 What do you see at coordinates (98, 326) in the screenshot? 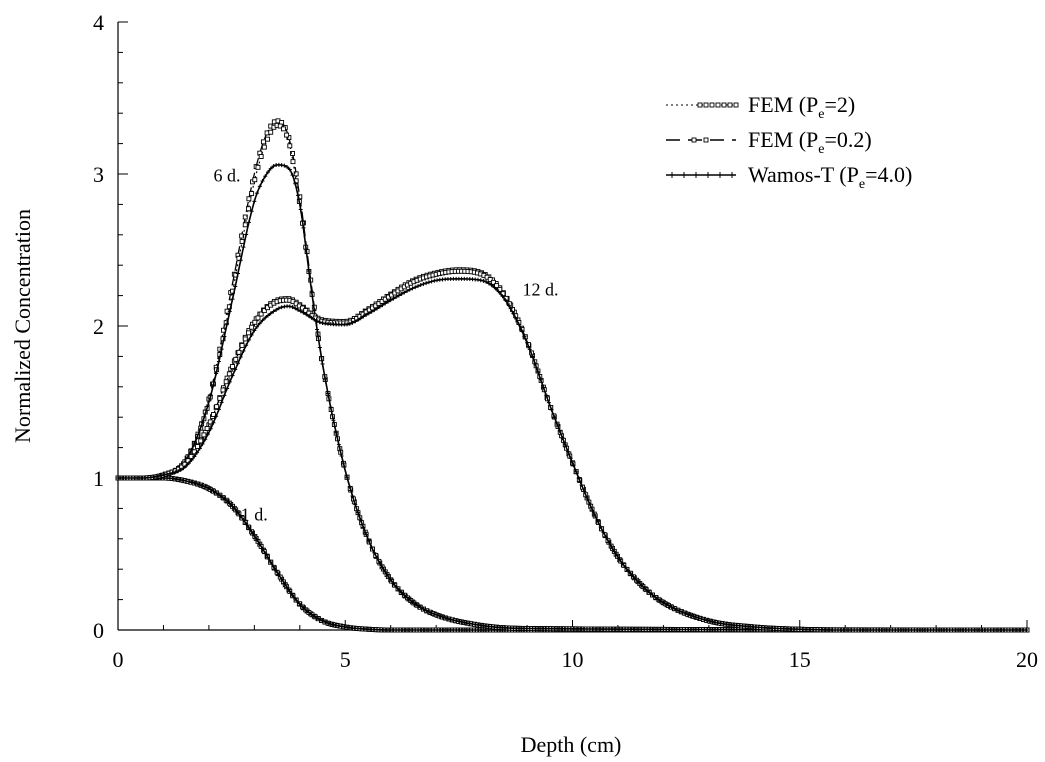
I see `y-tick-label: 2` at bounding box center [98, 326].